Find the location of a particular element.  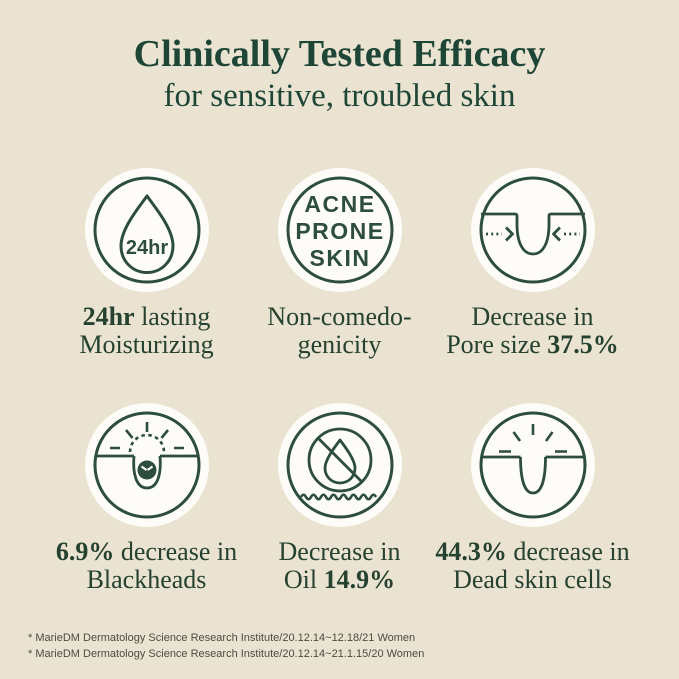

benefit-caption: 24hr lasting Moisturizing is located at coordinates (146, 331).